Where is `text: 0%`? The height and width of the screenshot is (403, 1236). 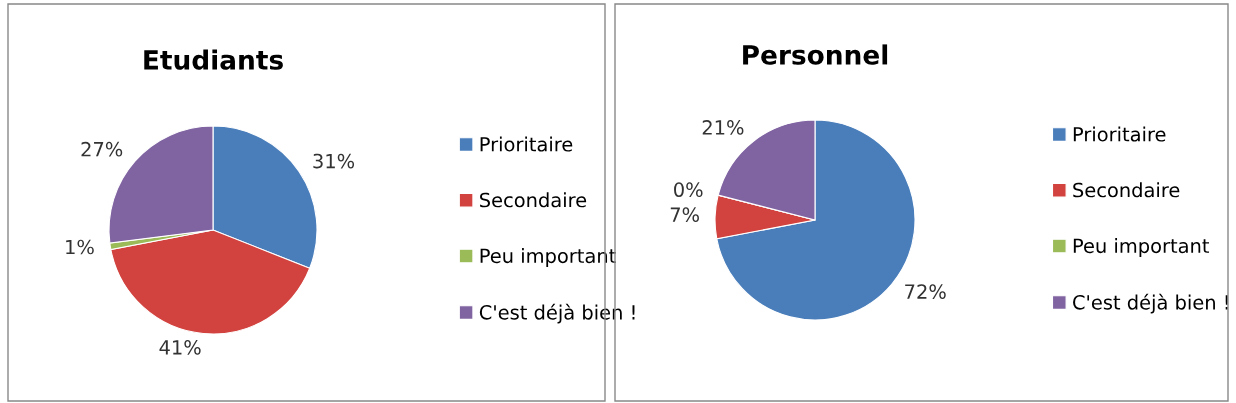
text: 0% is located at coordinates (688, 190).